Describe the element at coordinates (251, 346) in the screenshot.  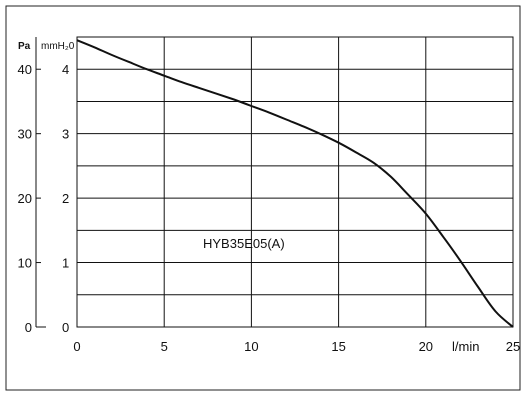
I see `x-tick-label: 10` at that location.